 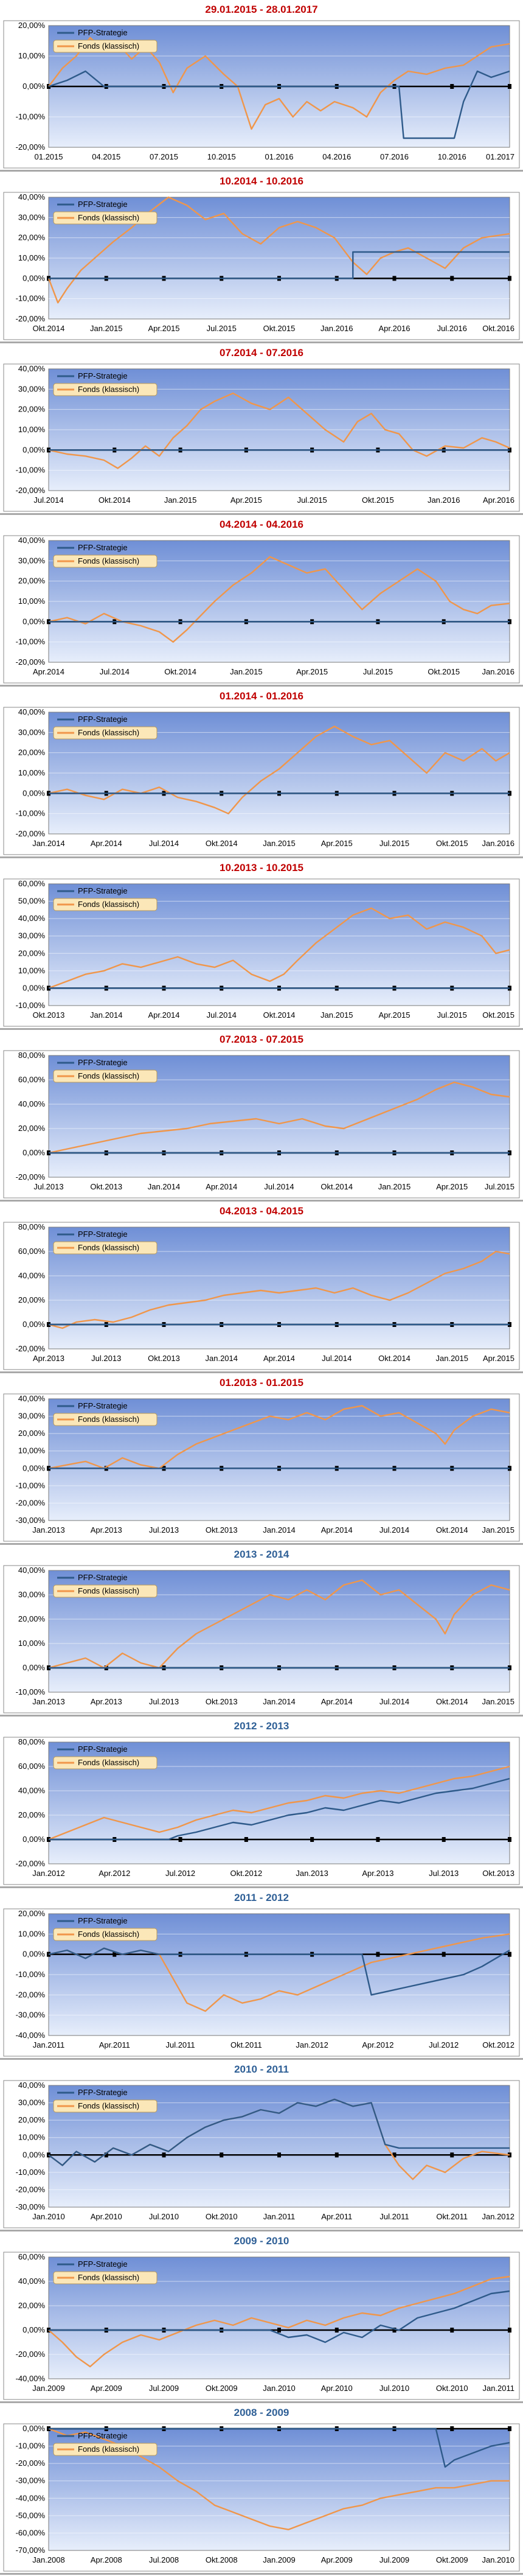 I want to click on x-tick-label: Jul.2013, so click(x=48, y=1186).